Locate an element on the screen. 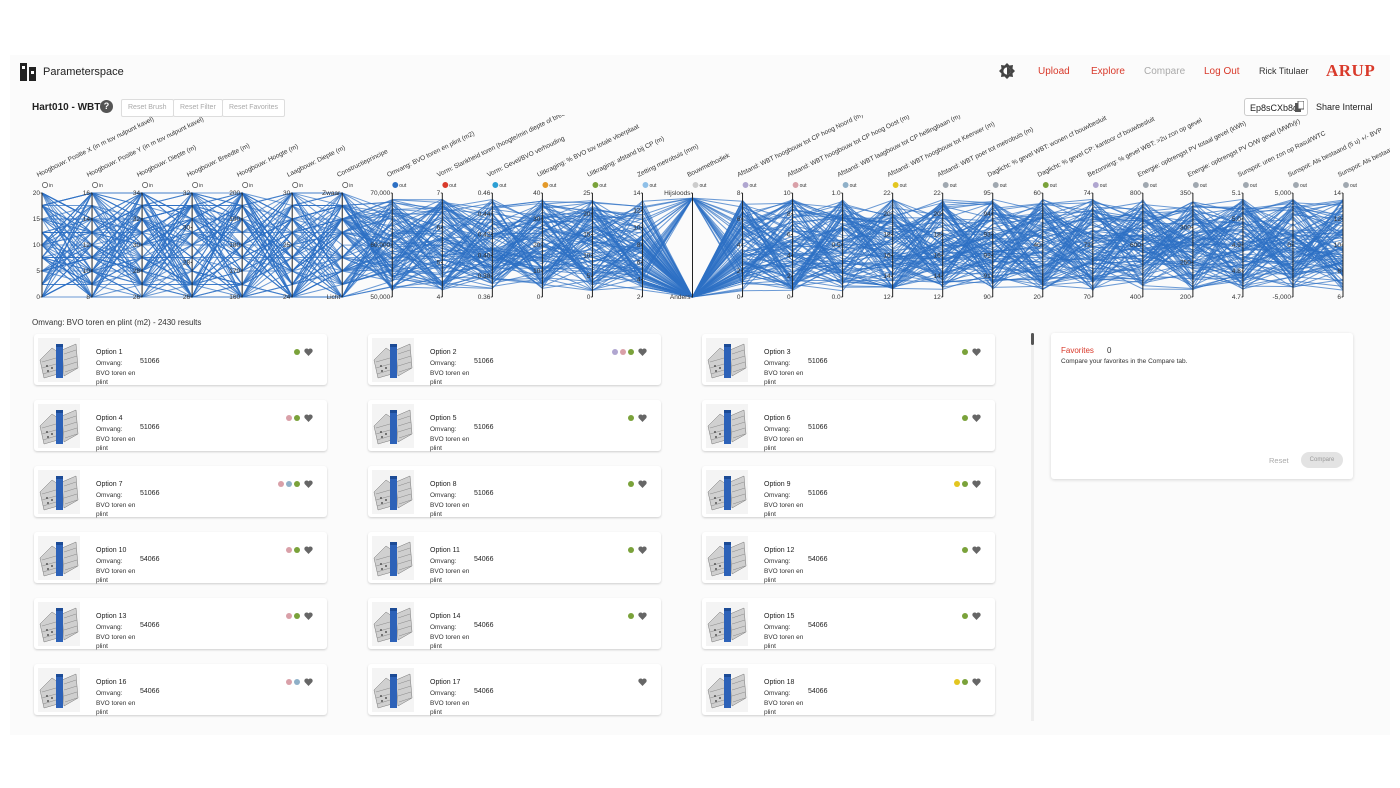 This screenshot has width=1400, height=788. option-card: Option 6 Omvang: BVO toren en plint 51066 is located at coordinates (848, 426).